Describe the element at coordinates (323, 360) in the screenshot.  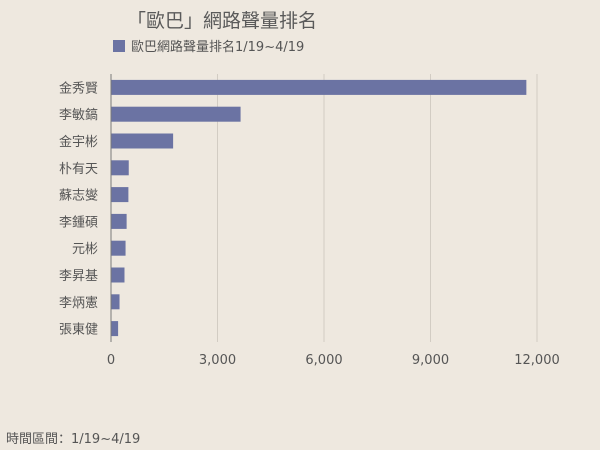
I see `x-tick-label: 6,000` at that location.